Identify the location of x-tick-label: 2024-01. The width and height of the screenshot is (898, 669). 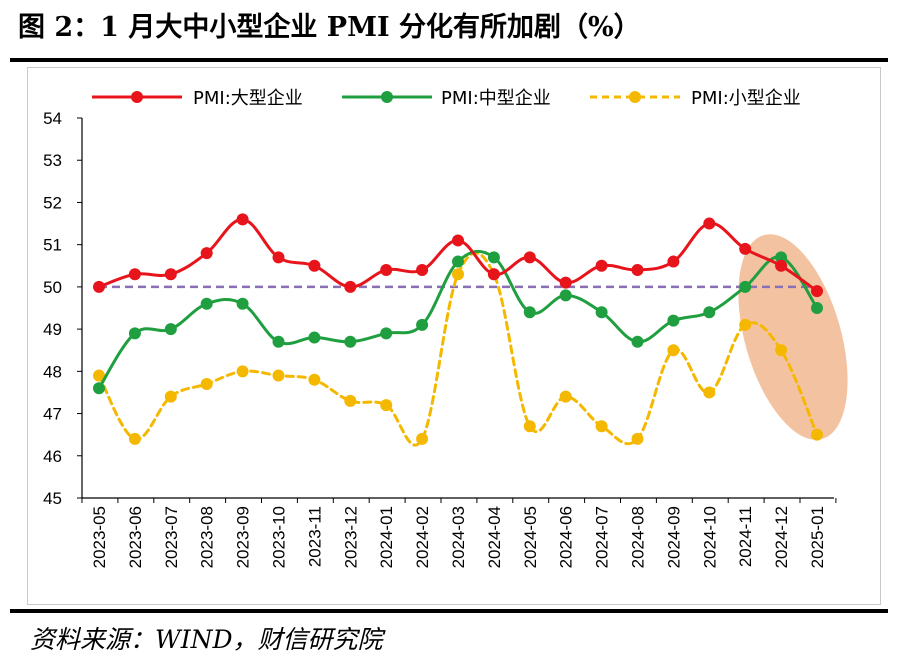
(386, 537).